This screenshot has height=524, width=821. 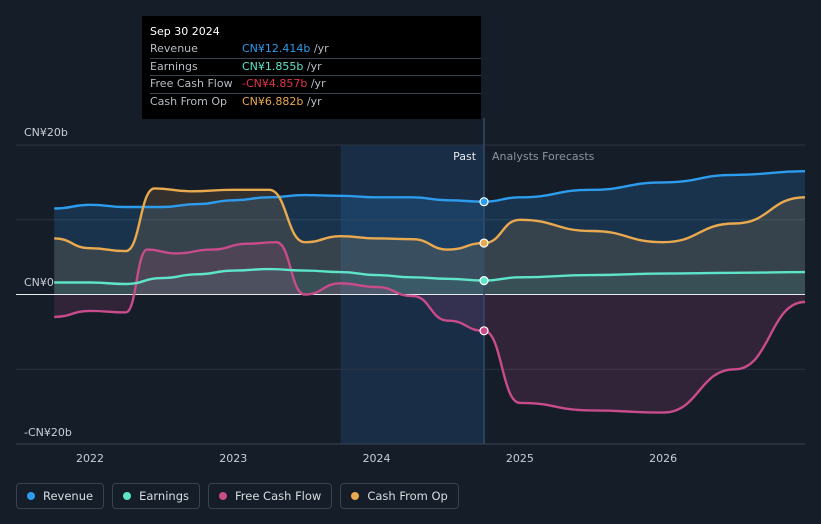 I want to click on x-tick-label: 2024, so click(x=377, y=458).